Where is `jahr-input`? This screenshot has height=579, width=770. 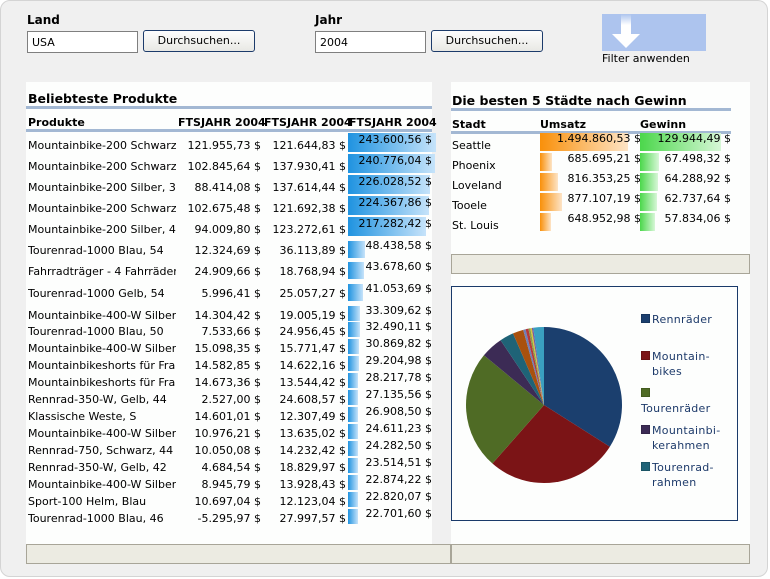
jahr-input is located at coordinates (370, 42).